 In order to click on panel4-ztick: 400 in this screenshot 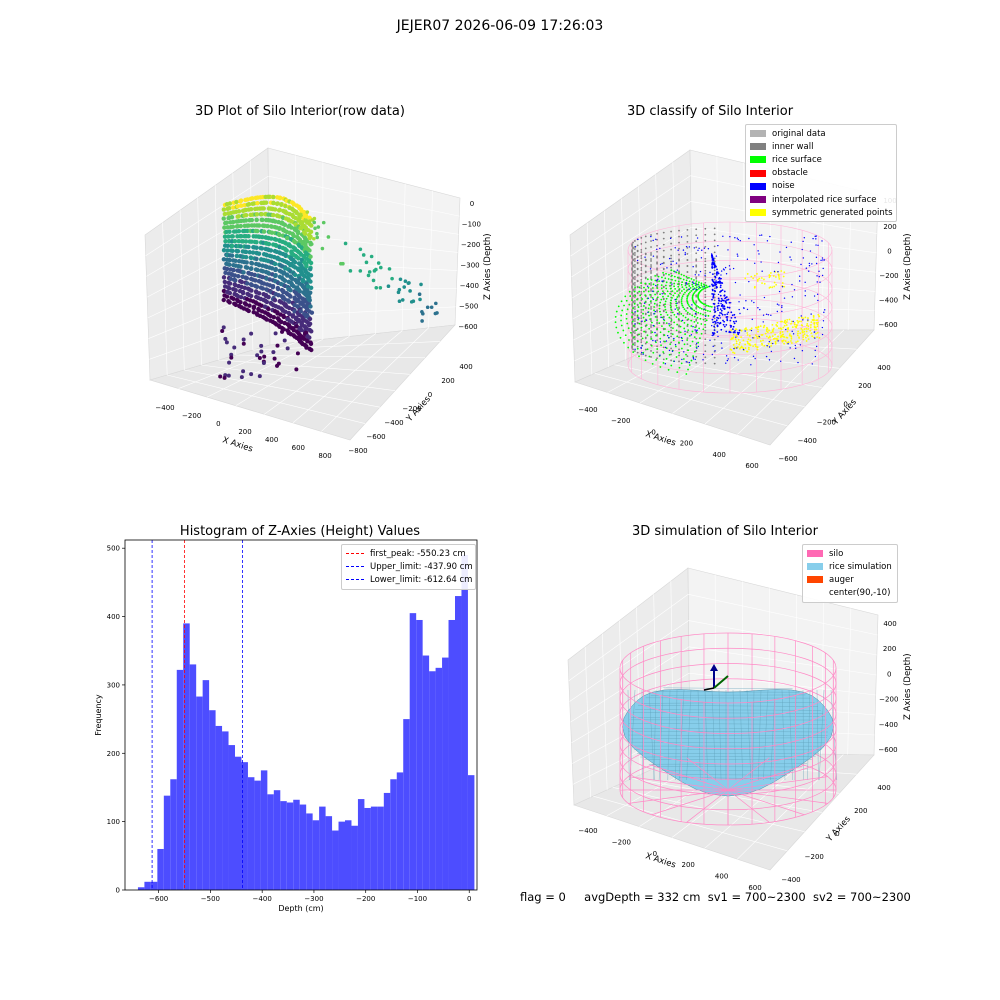, I will do `click(889, 624)`.